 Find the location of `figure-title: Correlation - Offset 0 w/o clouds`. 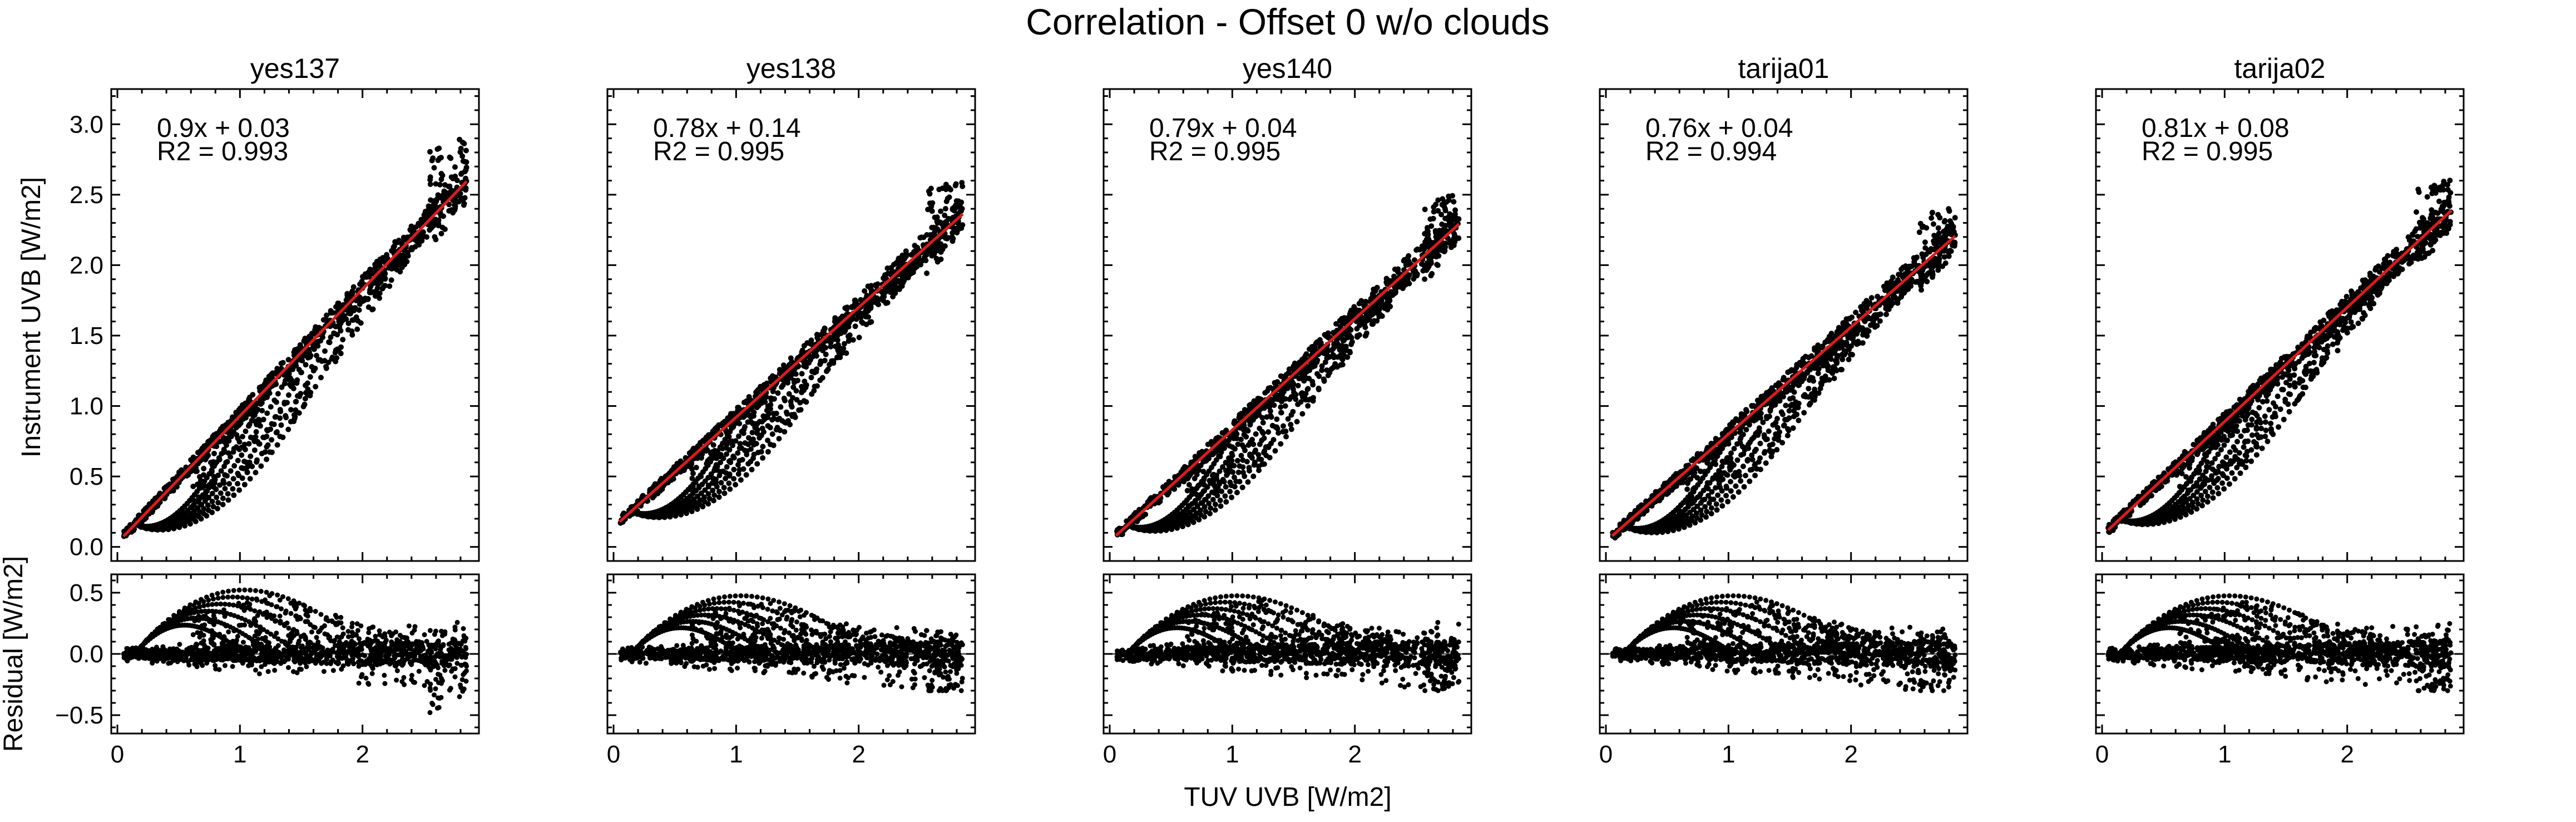

figure-title: Correlation - Offset 0 w/o clouds is located at coordinates (1288, 22).